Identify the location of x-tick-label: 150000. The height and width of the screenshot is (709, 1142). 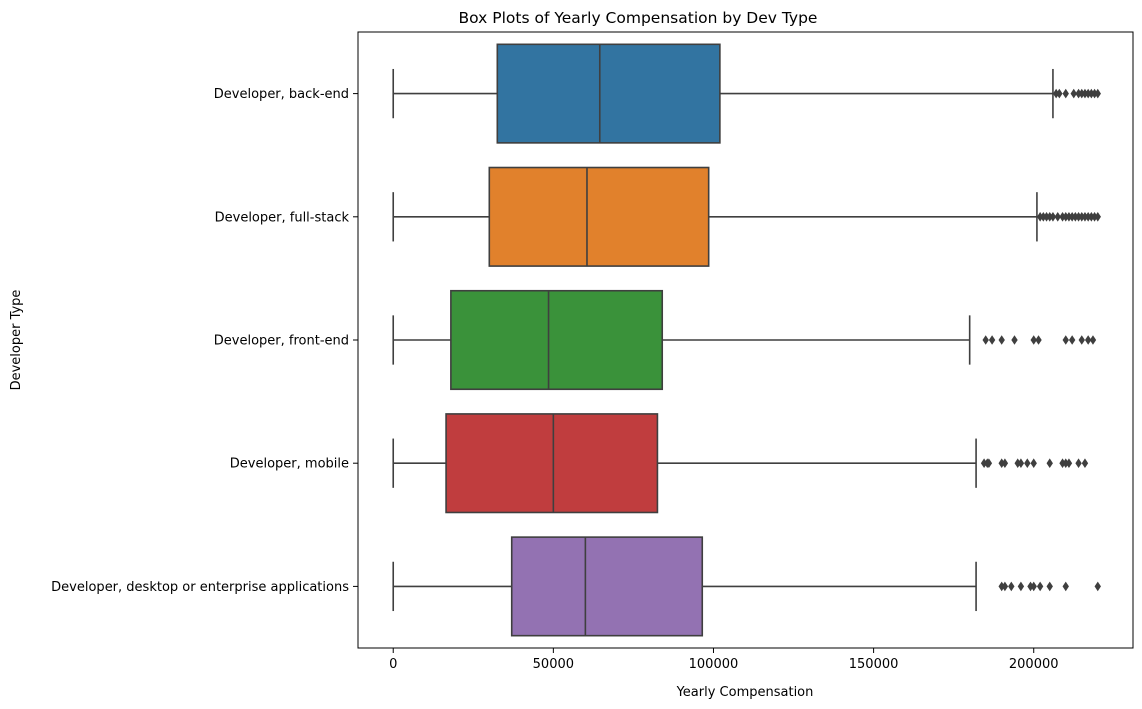
(874, 664).